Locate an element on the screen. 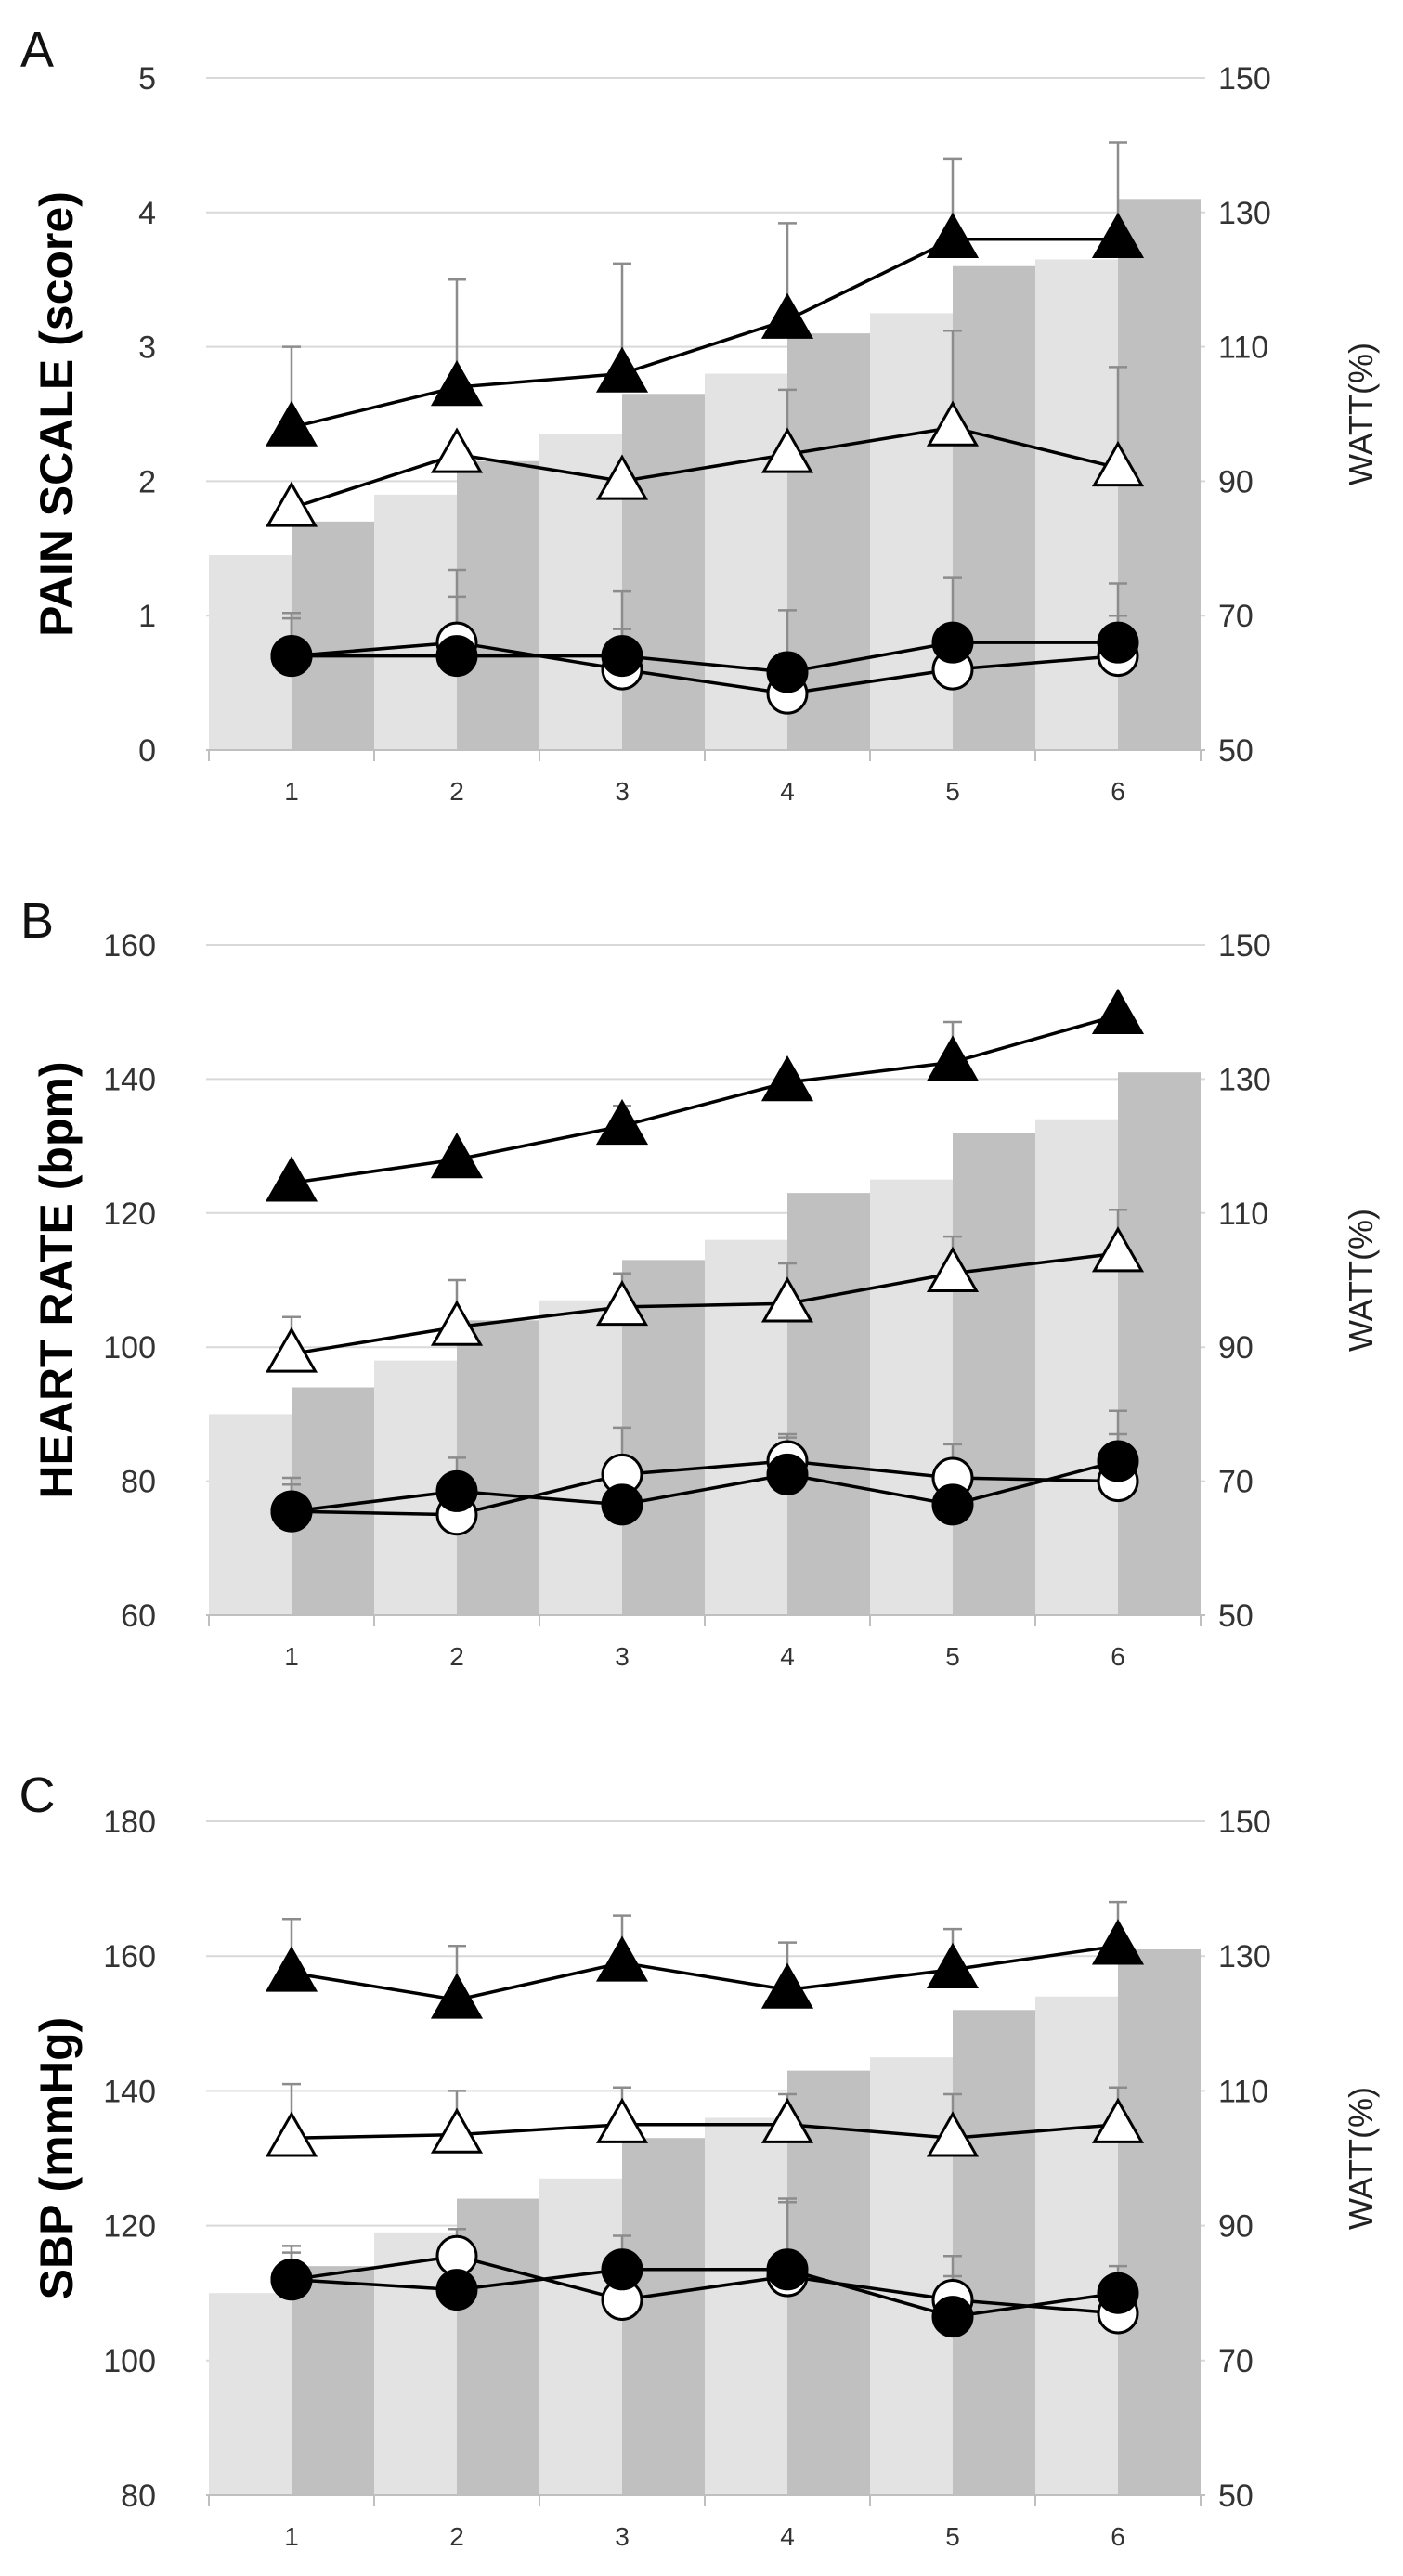 The image size is (1403, 2576). y-tick-label: 160 is located at coordinates (129, 946).